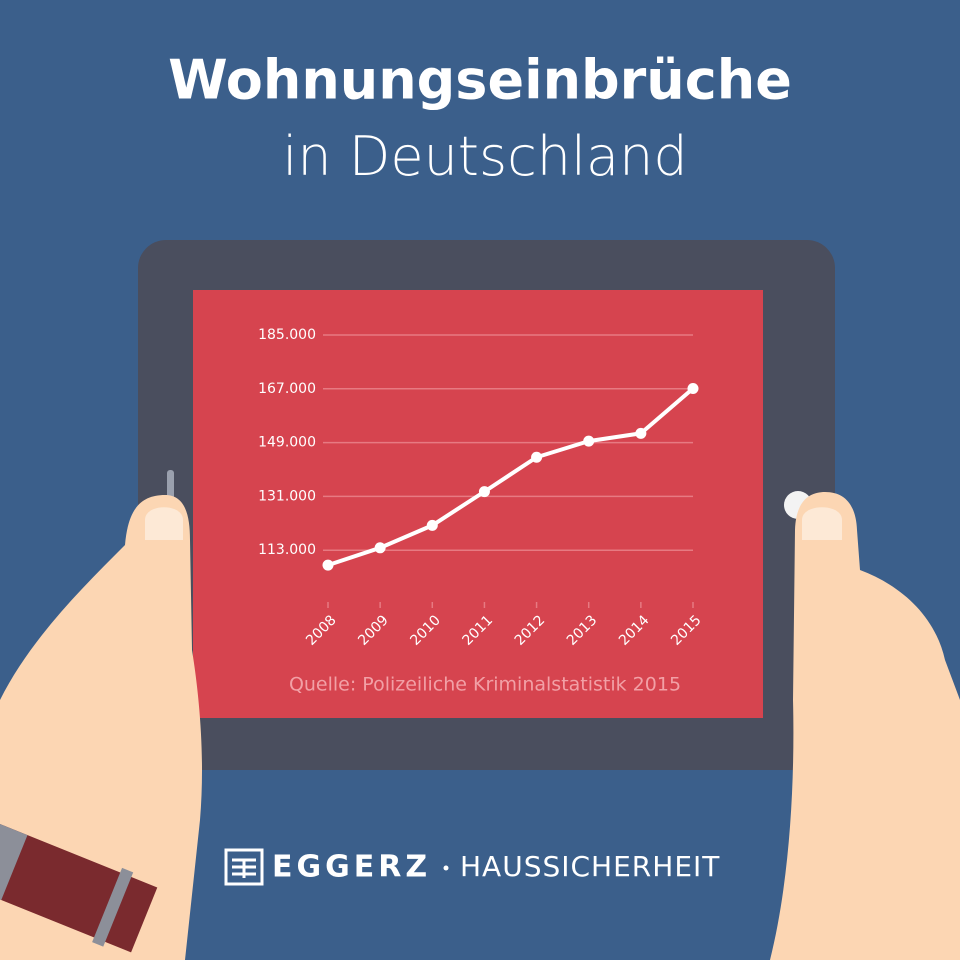 The image size is (960, 960). What do you see at coordinates (511, 477) in the screenshot?
I see `data-line` at bounding box center [511, 477].